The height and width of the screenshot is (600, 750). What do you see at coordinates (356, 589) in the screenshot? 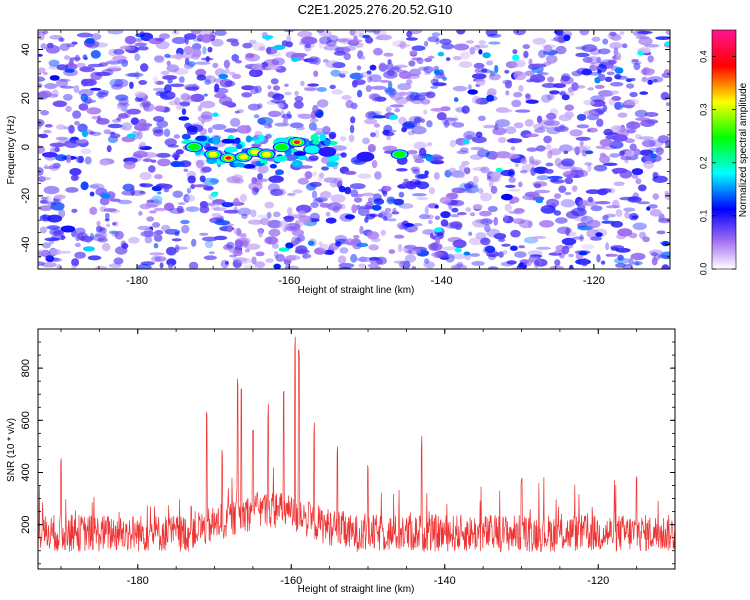
I see `snr-x-label: Height of straight line (km)` at bounding box center [356, 589].